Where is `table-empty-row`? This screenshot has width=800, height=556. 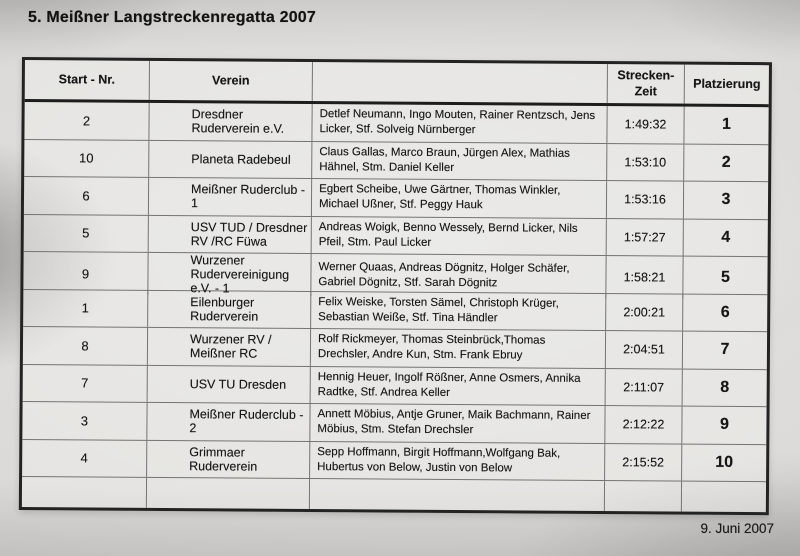 table-empty-row is located at coordinates (393, 495).